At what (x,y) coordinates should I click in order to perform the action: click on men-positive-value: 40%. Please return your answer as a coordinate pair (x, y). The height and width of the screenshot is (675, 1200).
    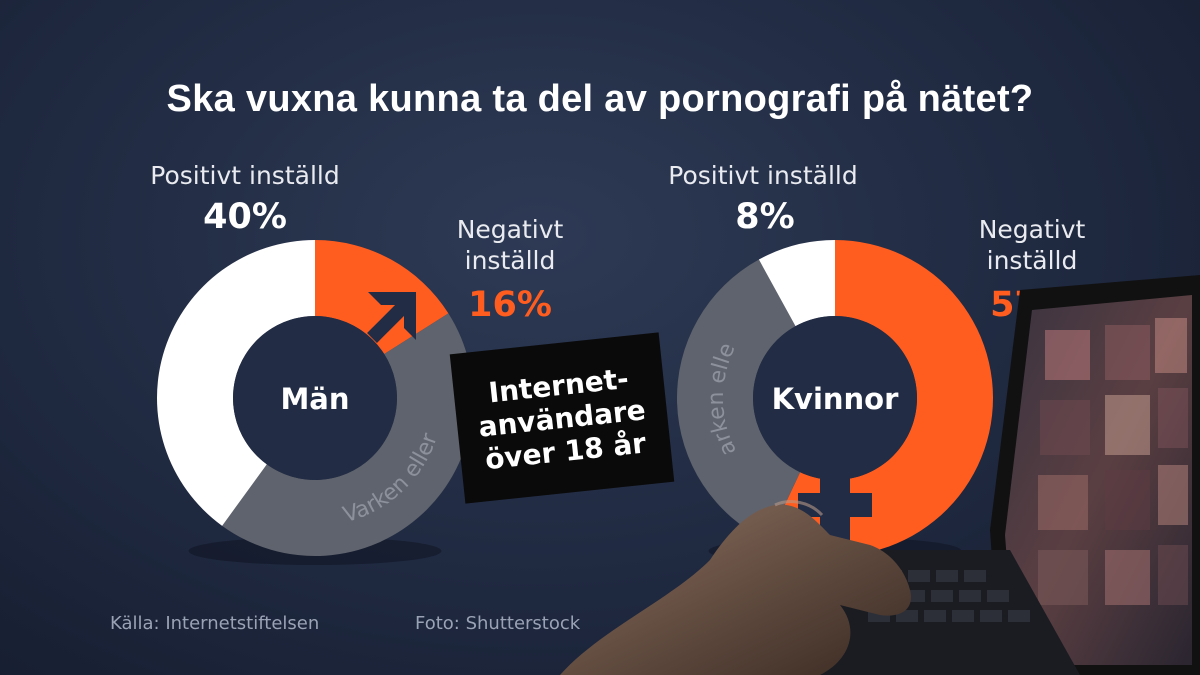
    Looking at the image, I should click on (245, 217).